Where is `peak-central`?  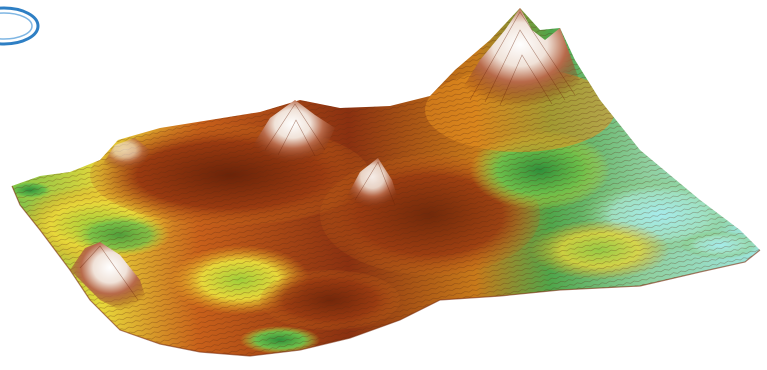
peak-central is located at coordinates (292, 134).